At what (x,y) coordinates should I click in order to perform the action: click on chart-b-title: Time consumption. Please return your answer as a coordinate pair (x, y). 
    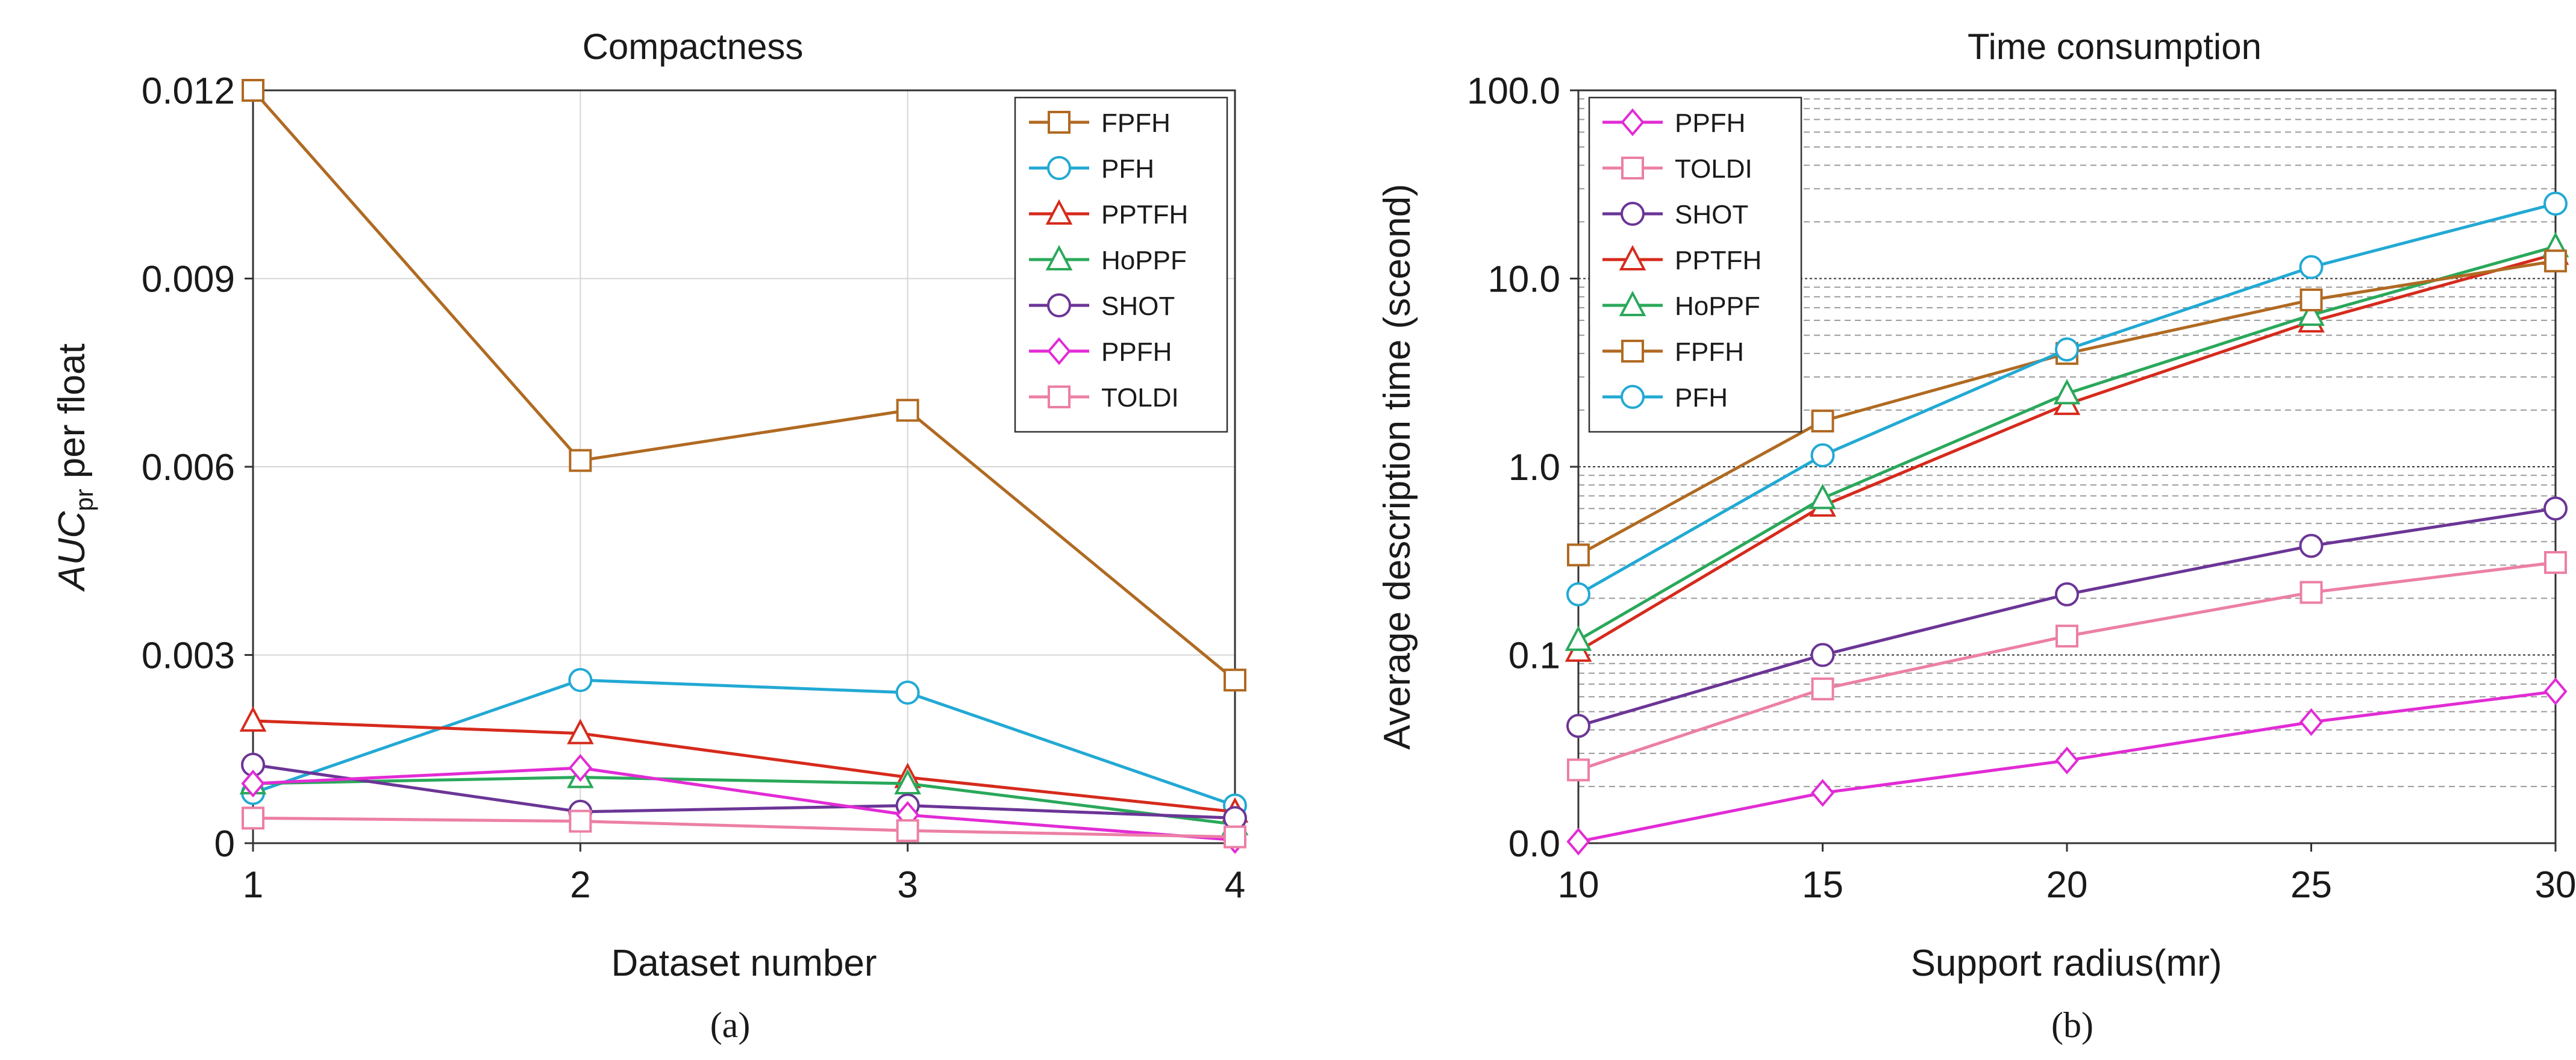
    Looking at the image, I should click on (2115, 46).